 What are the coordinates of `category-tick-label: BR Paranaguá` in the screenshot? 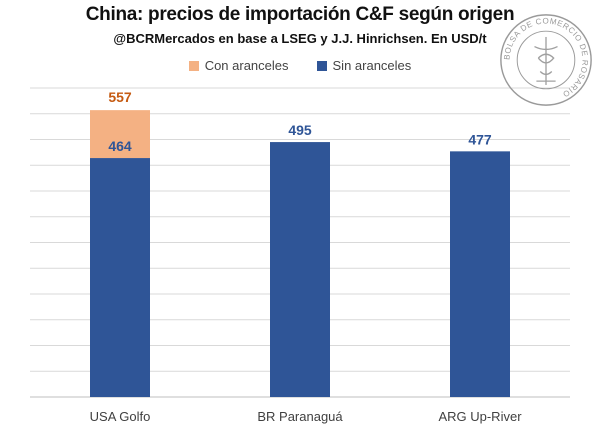 It's located at (300, 416).